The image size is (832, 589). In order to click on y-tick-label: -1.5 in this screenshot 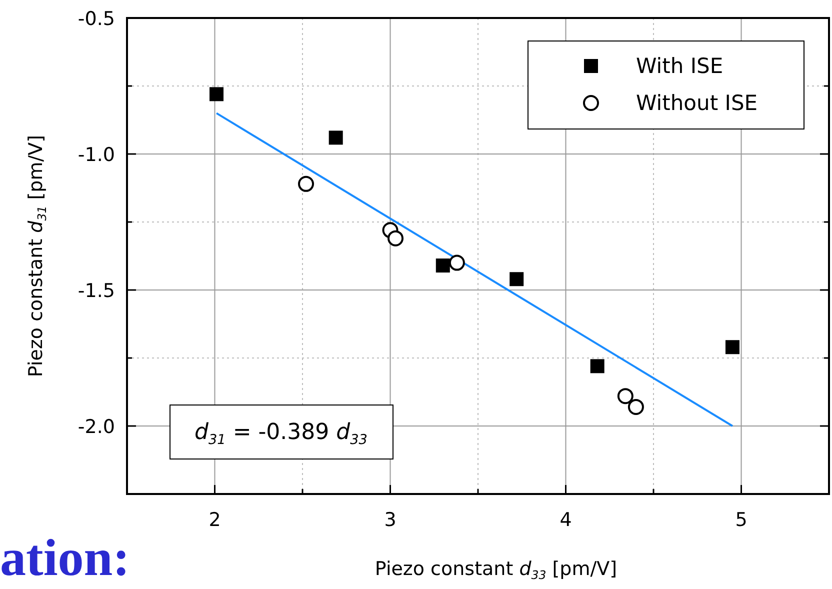, I will do `click(96, 291)`.